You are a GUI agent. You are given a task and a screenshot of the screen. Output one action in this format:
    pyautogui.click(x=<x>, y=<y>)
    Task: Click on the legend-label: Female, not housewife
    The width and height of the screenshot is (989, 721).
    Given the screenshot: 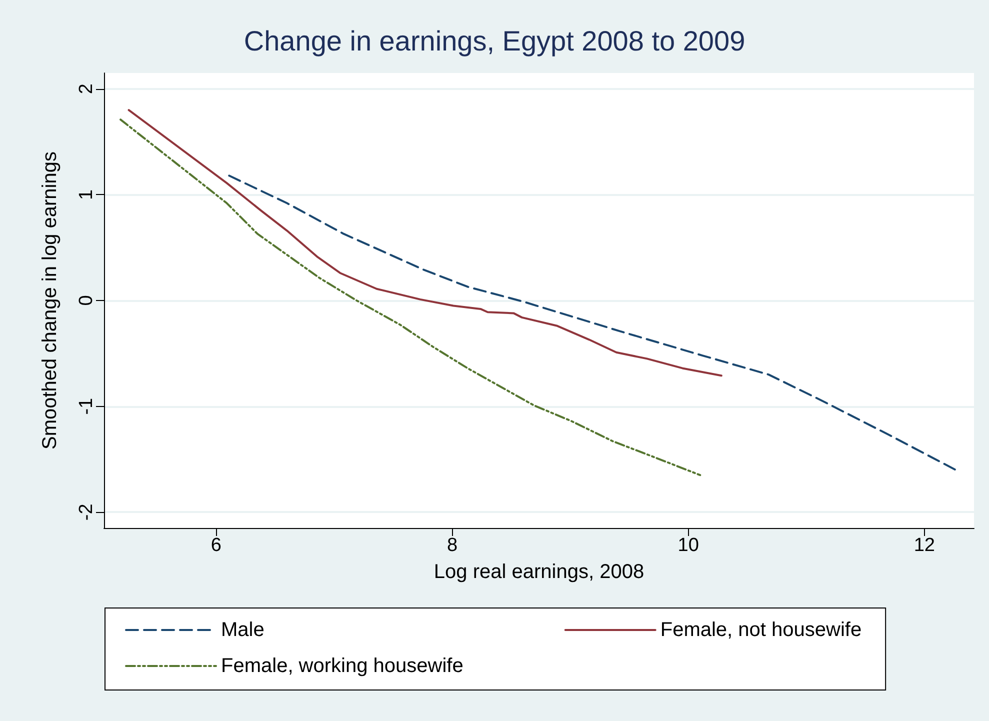 What is the action you would take?
    pyautogui.click(x=761, y=630)
    